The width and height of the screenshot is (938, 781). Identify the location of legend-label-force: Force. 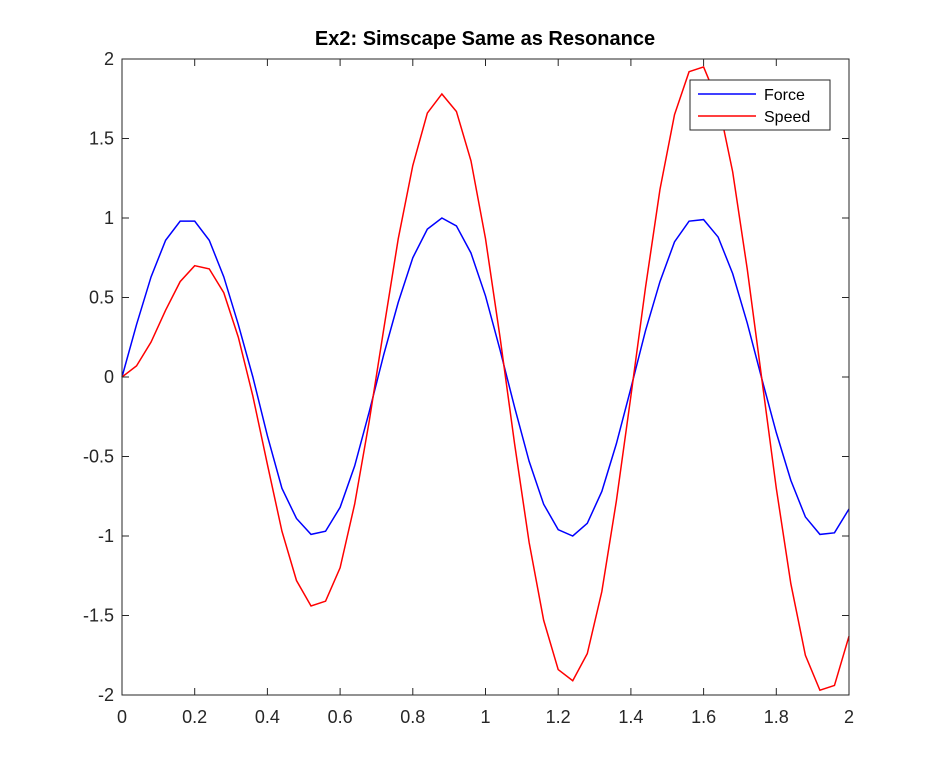
(784, 95).